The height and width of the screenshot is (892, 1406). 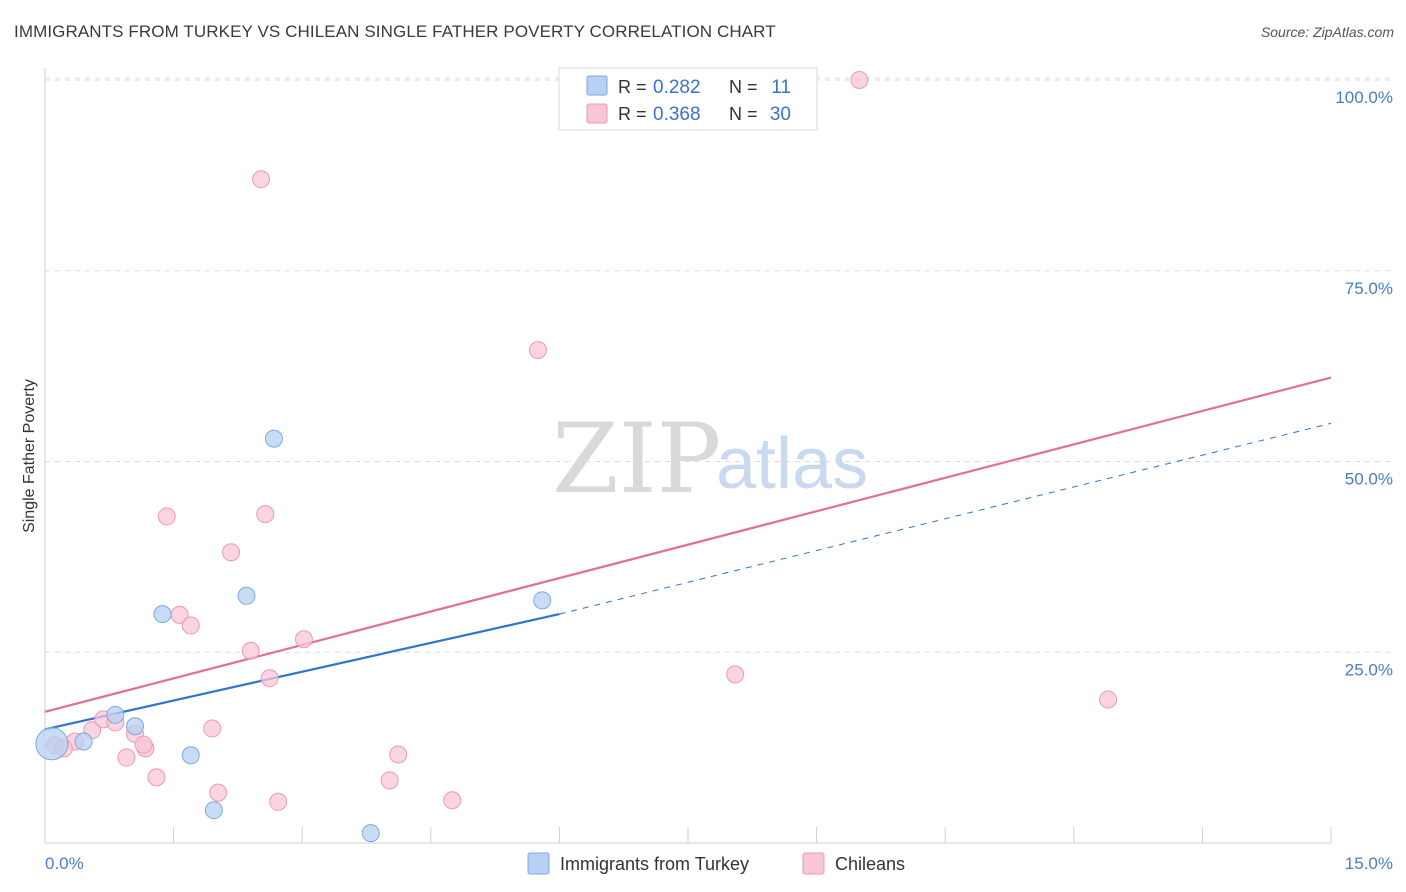 I want to click on y-axis-title: Single Father Poverty, so click(x=29, y=456).